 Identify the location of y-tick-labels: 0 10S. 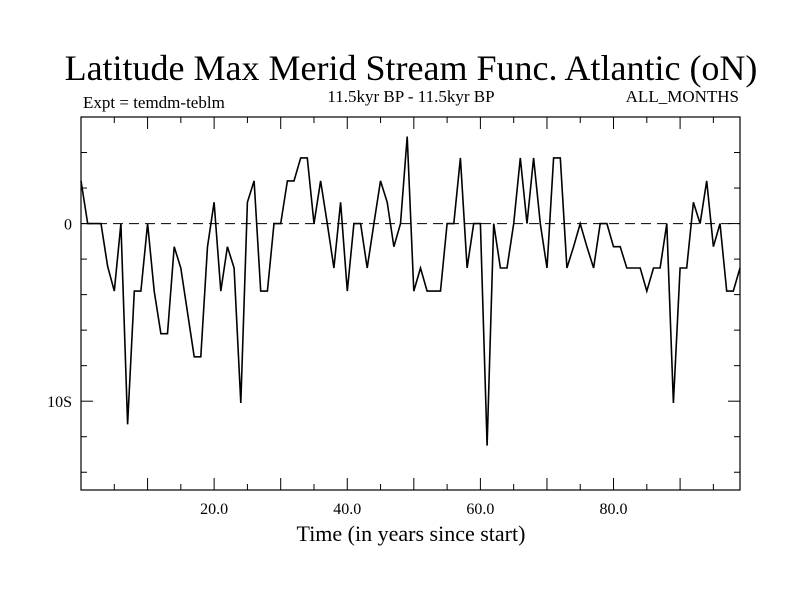
(59, 314).